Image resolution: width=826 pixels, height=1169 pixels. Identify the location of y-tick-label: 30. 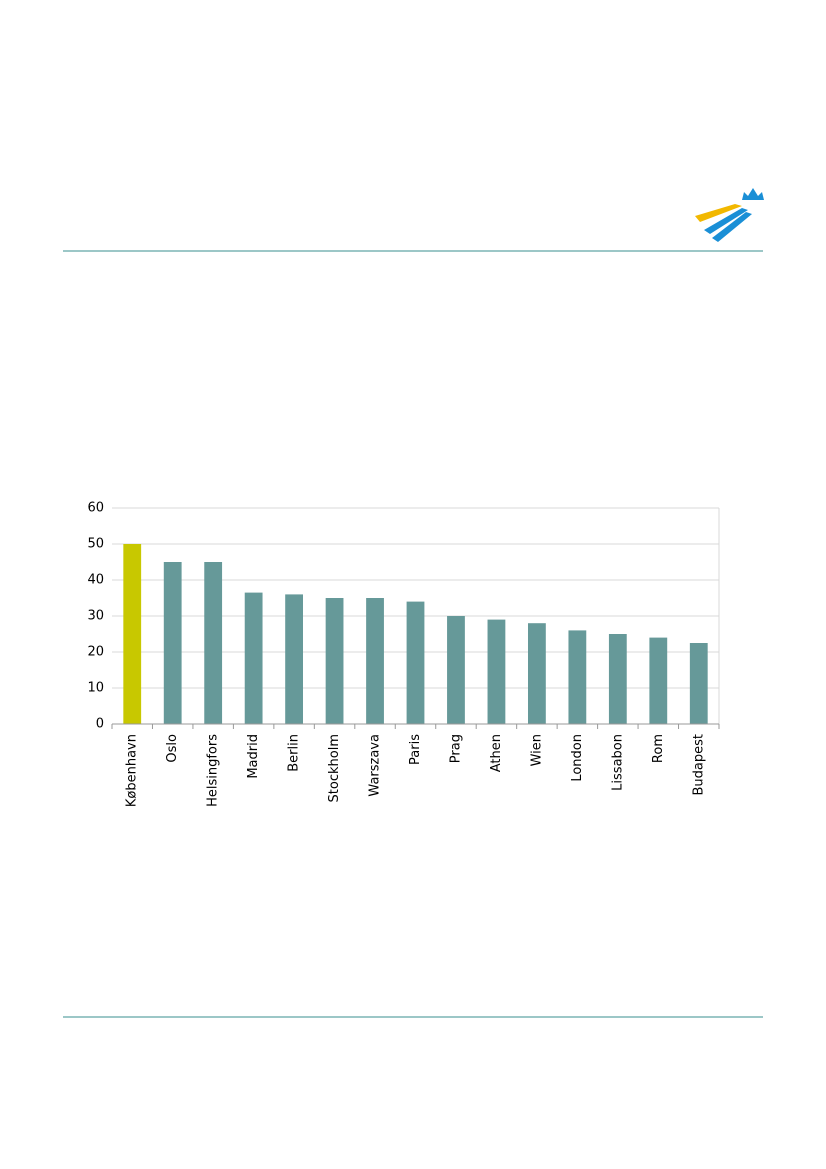
(95, 616).